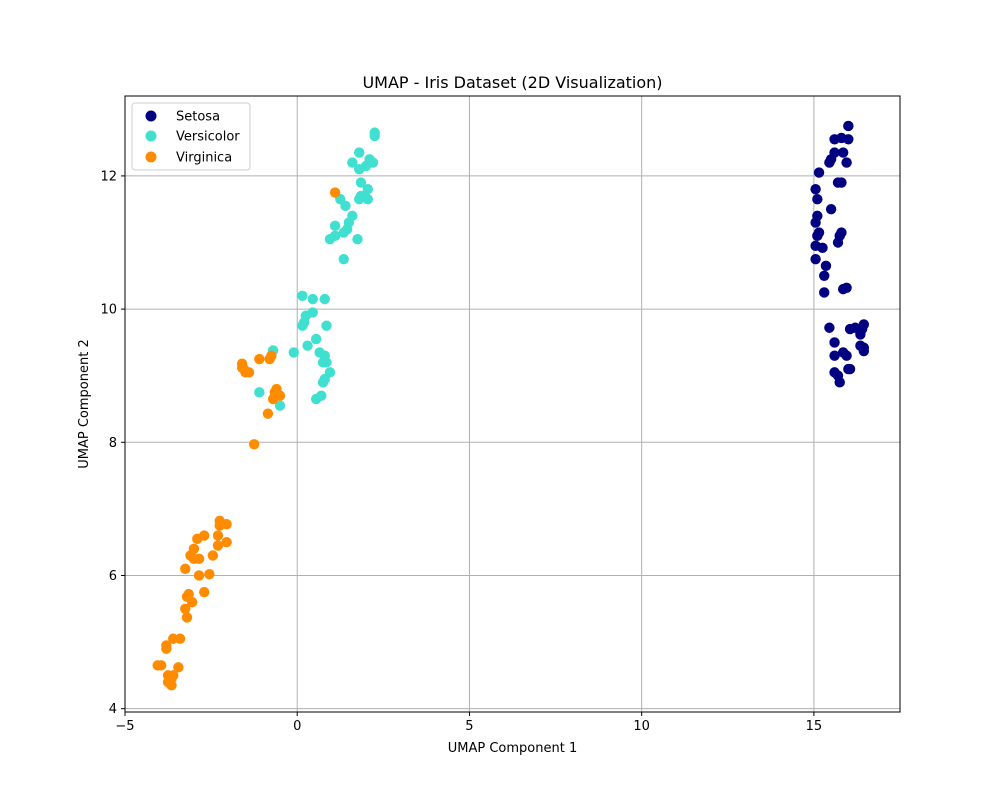  What do you see at coordinates (113, 709) in the screenshot?
I see `y-tick-label: 4` at bounding box center [113, 709].